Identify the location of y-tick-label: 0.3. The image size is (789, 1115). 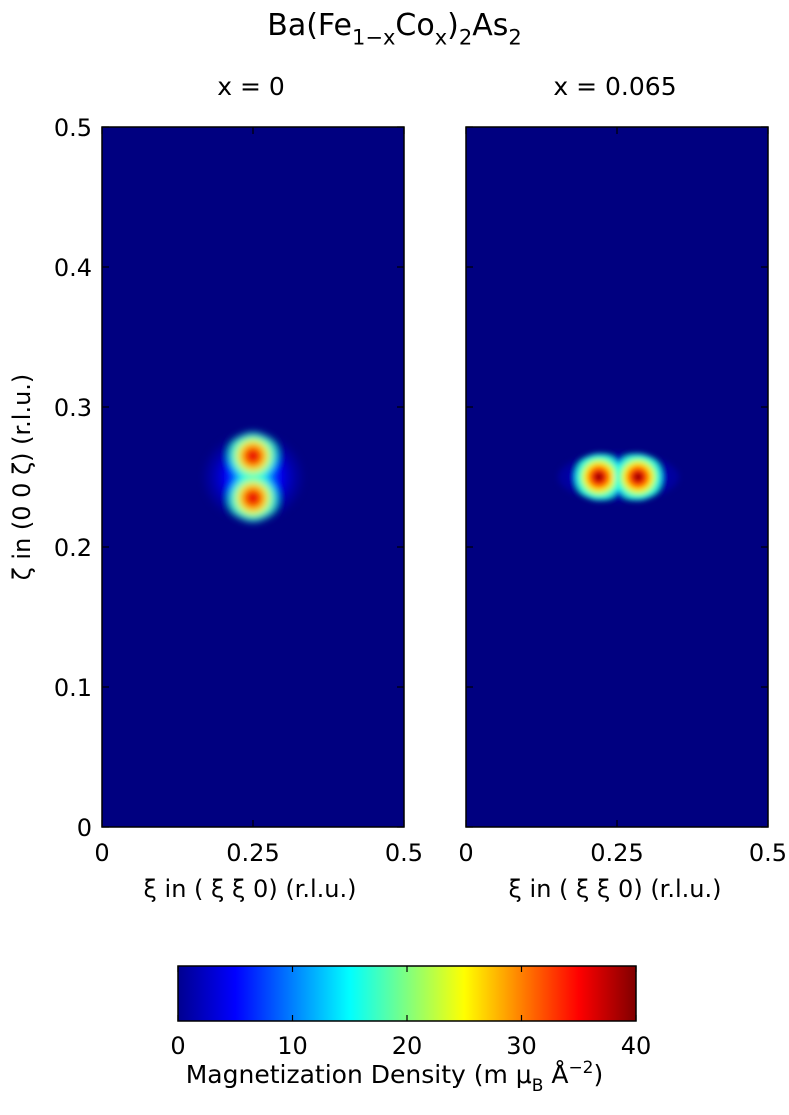
(73, 408).